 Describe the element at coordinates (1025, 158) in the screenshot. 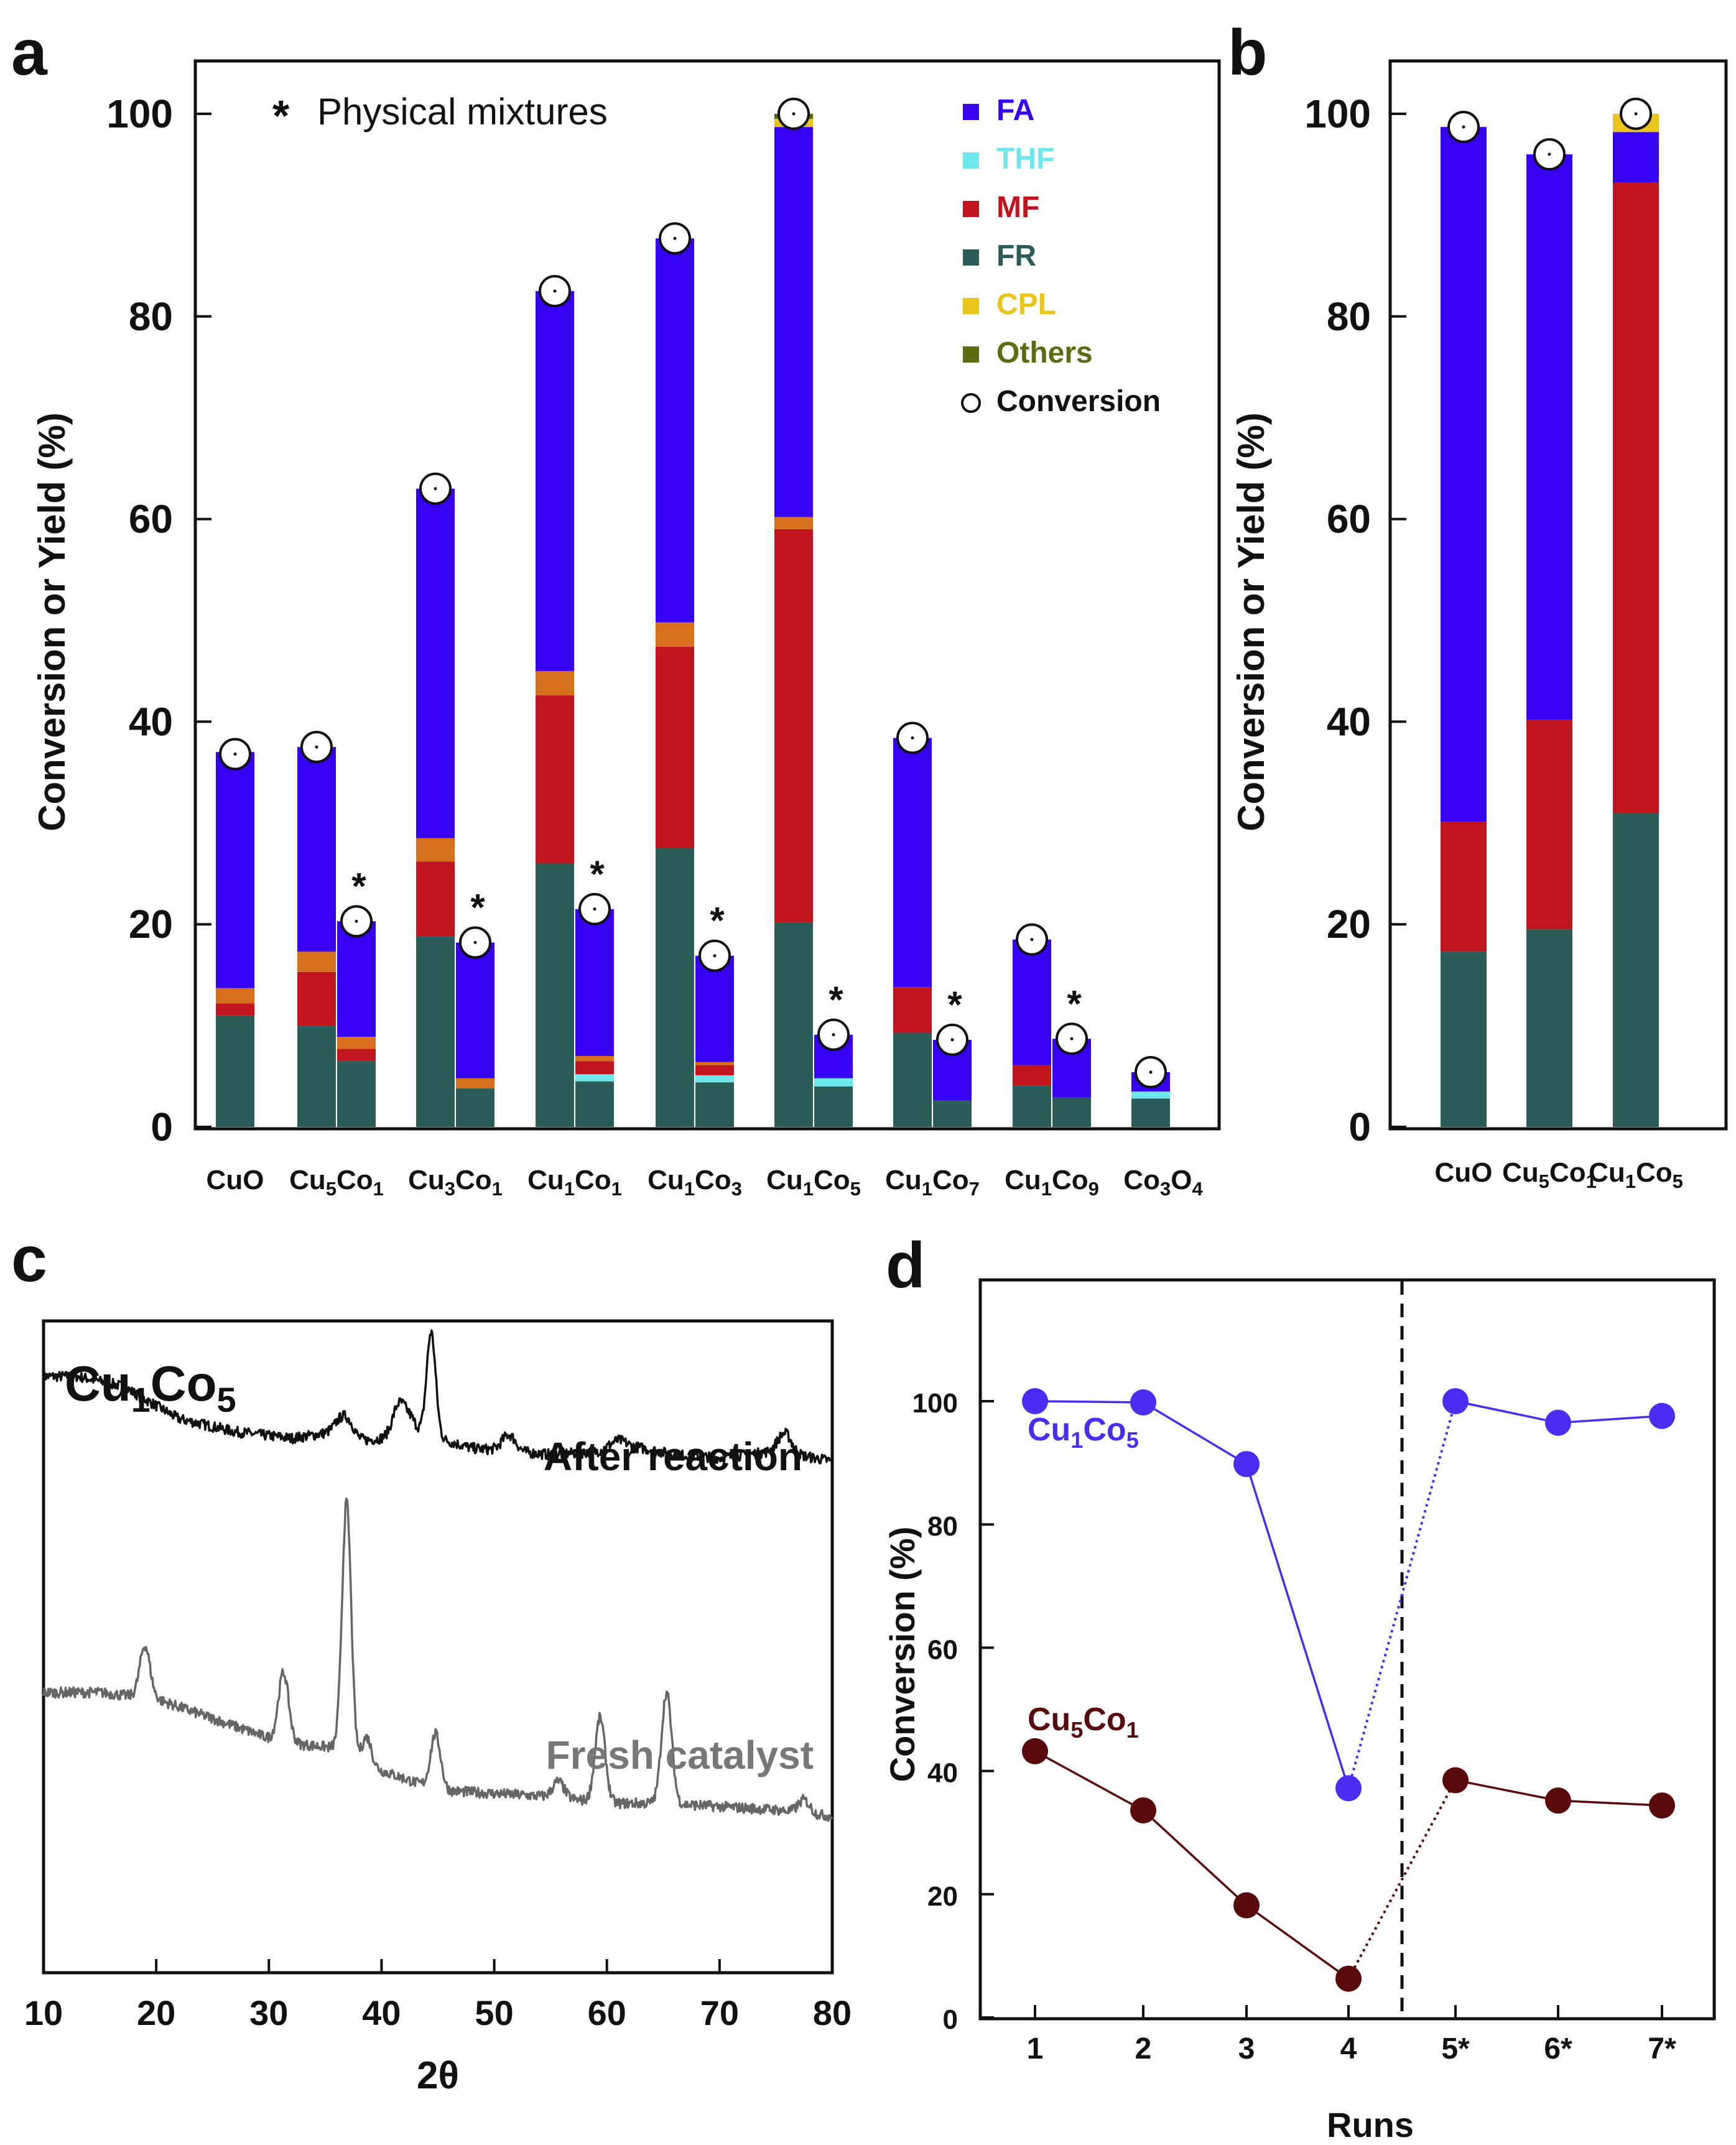

I see `legend-label-thf: THF` at that location.